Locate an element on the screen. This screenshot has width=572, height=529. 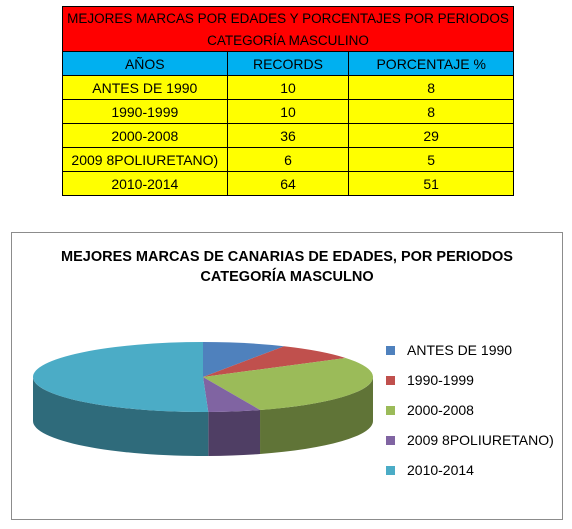
cell-records: 6 is located at coordinates (288, 159).